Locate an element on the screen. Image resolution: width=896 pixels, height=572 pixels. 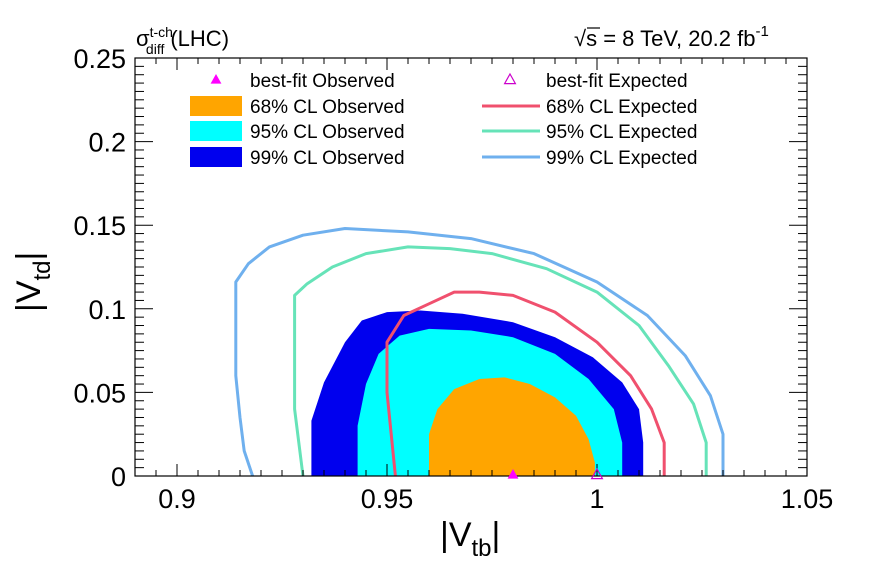
x-tick-label: 1.05 is located at coordinates (807, 499).